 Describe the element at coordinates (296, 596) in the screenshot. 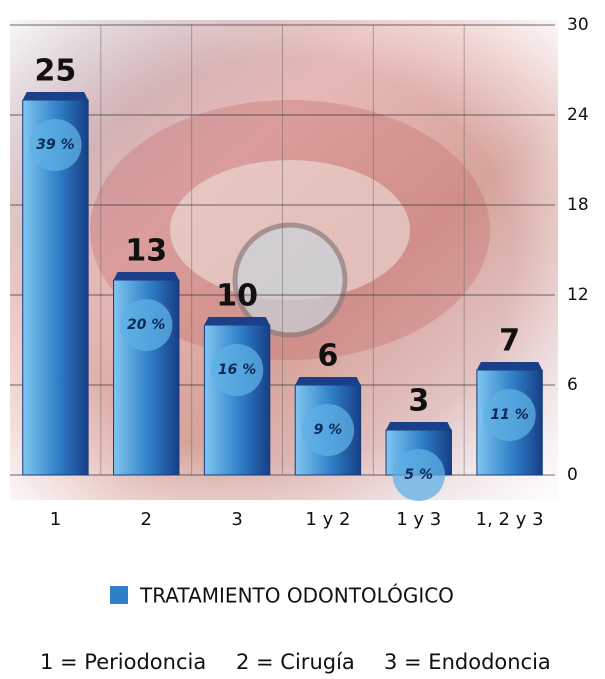

I see `legend-label: TRATAMIENTO ODONTOLÓGICO` at that location.